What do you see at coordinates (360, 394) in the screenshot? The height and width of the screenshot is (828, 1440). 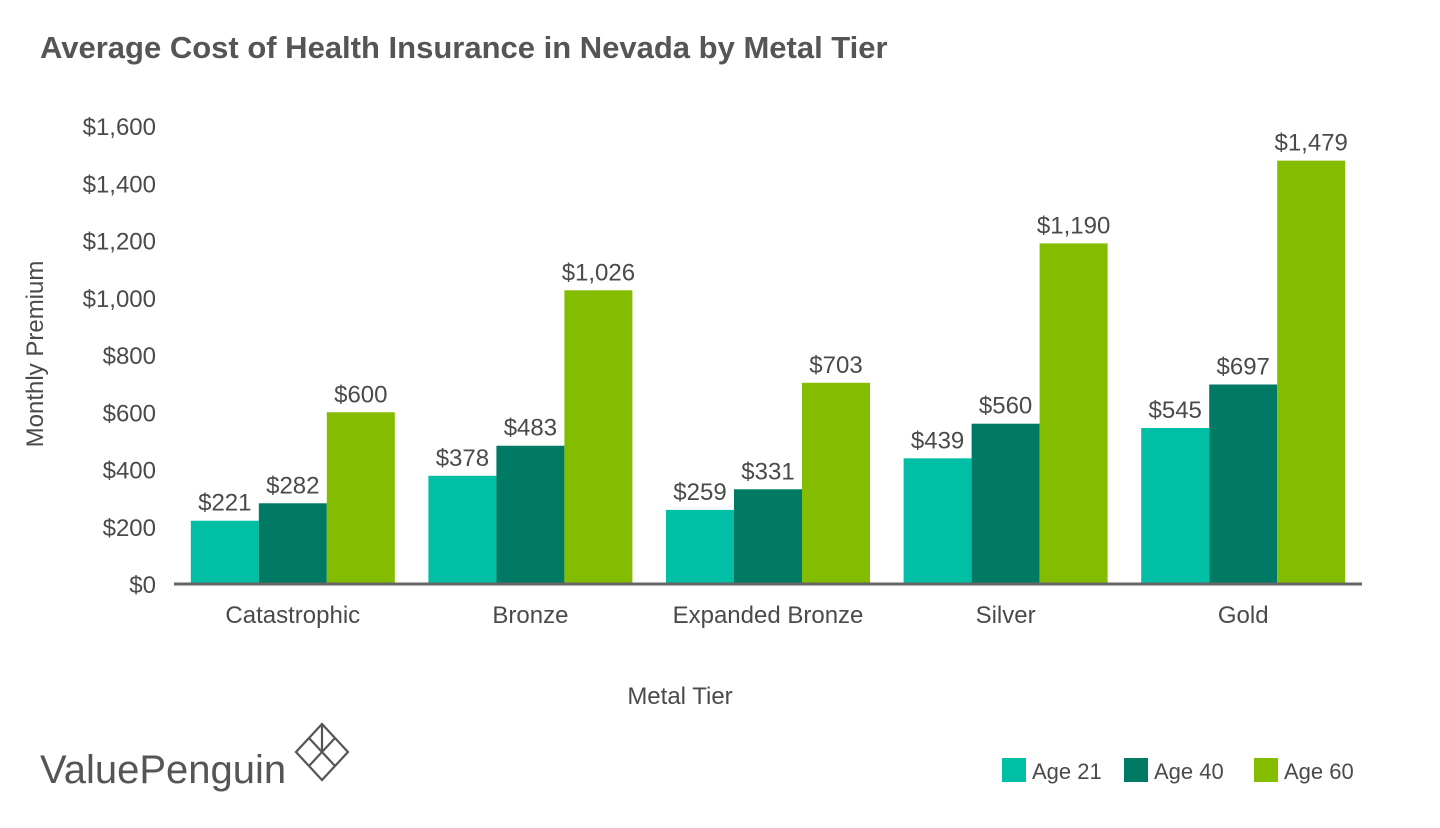 I see `data-label: $600` at bounding box center [360, 394].